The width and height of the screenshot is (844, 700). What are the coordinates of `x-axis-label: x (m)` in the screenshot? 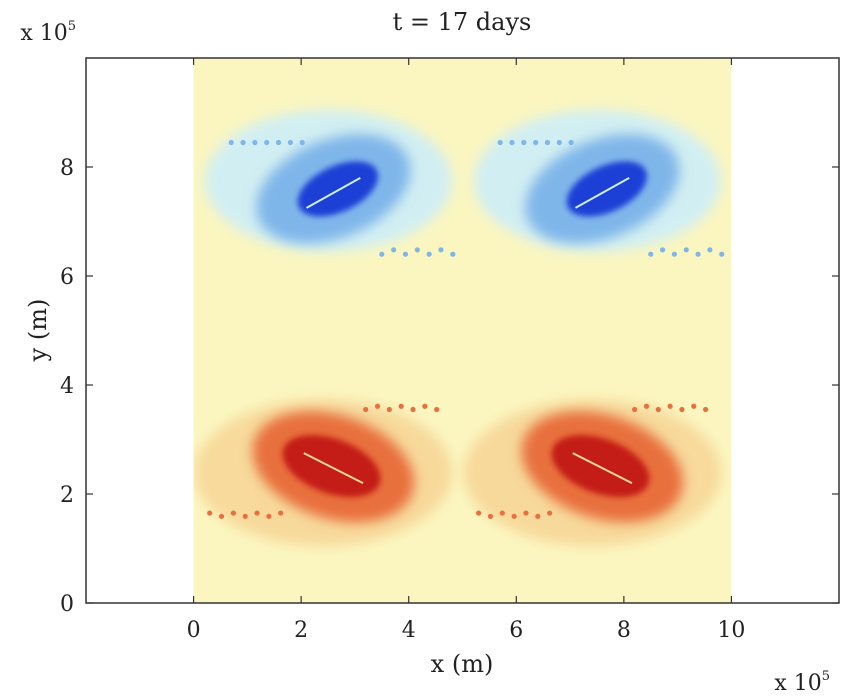 It's located at (462, 664).